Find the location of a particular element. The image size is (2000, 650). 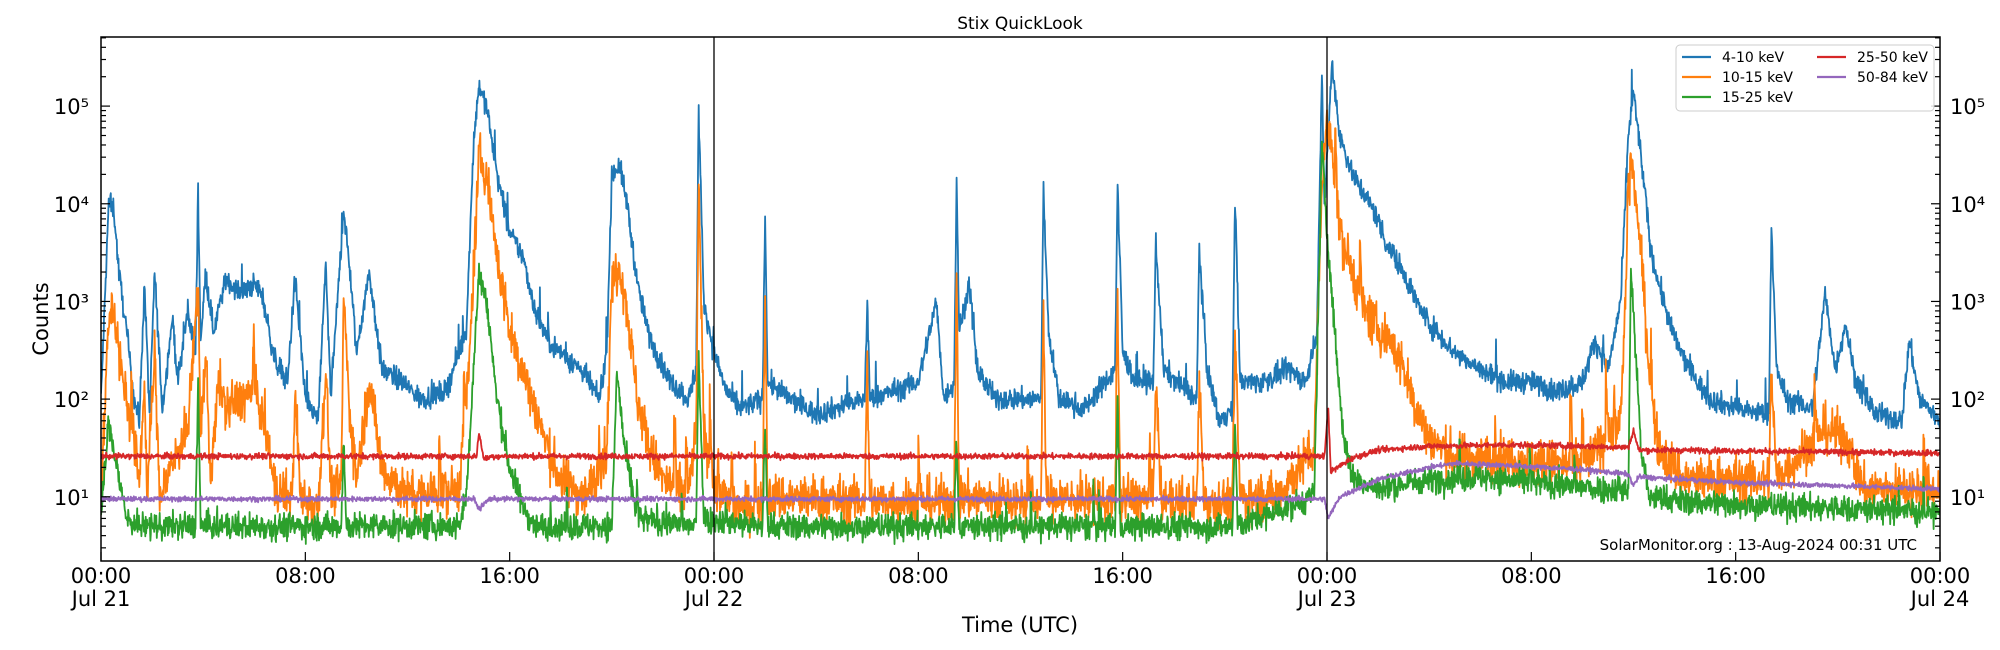

y-axis-label: Counts is located at coordinates (41, 318).